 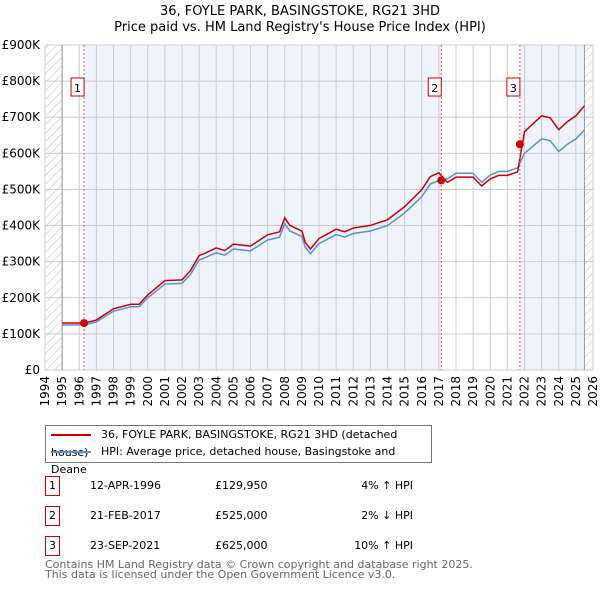 I want to click on sale-price: £625,000, so click(x=241, y=545).